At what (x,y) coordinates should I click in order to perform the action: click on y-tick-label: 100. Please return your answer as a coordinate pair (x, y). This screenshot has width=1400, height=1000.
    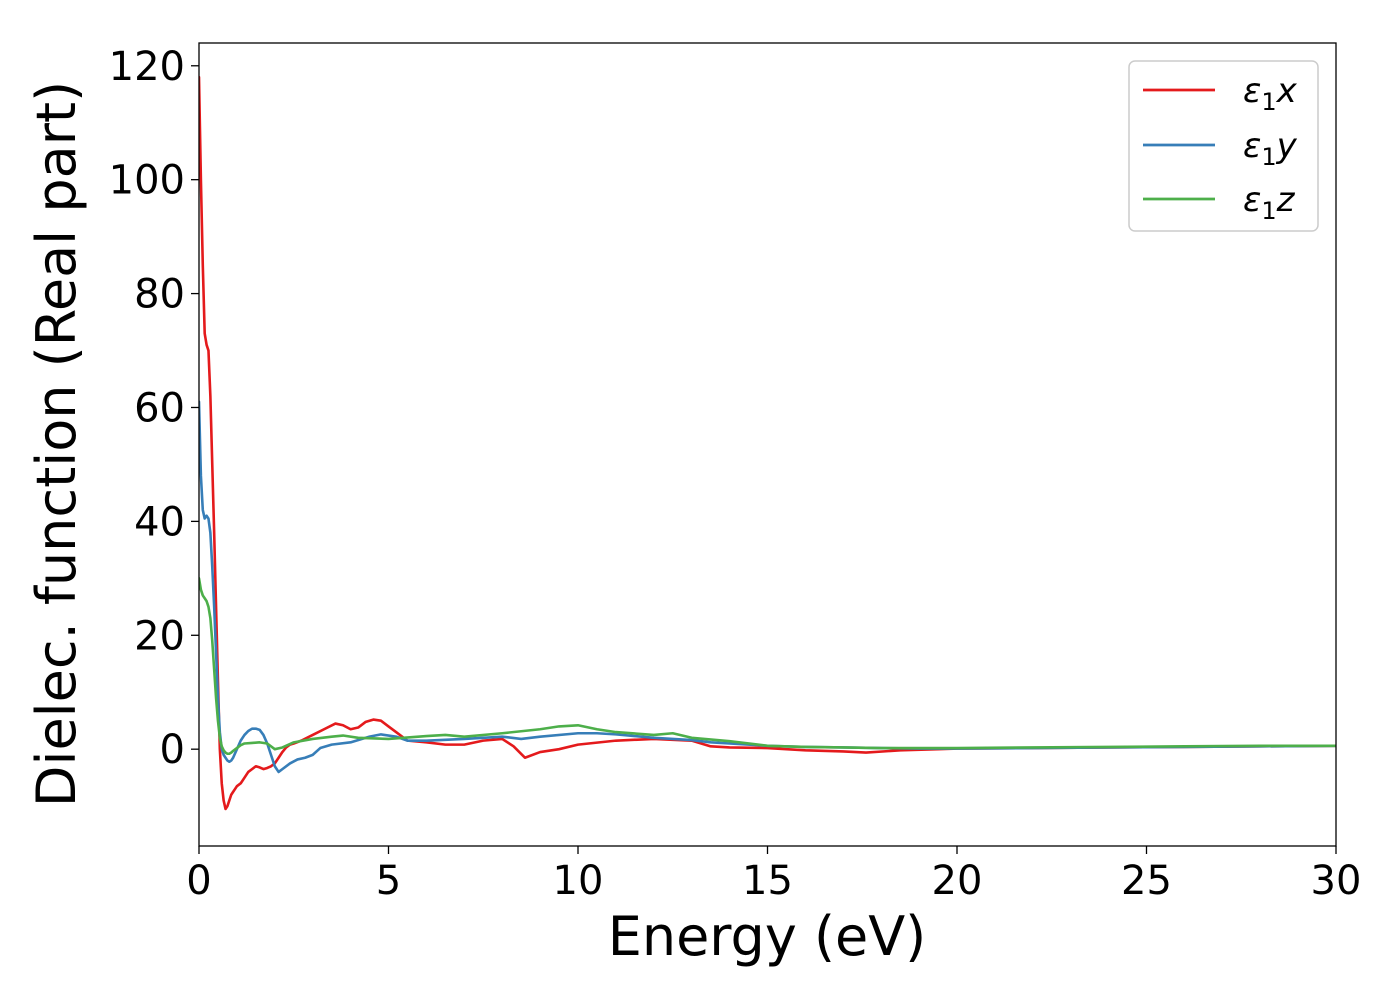
    Looking at the image, I should click on (147, 181).